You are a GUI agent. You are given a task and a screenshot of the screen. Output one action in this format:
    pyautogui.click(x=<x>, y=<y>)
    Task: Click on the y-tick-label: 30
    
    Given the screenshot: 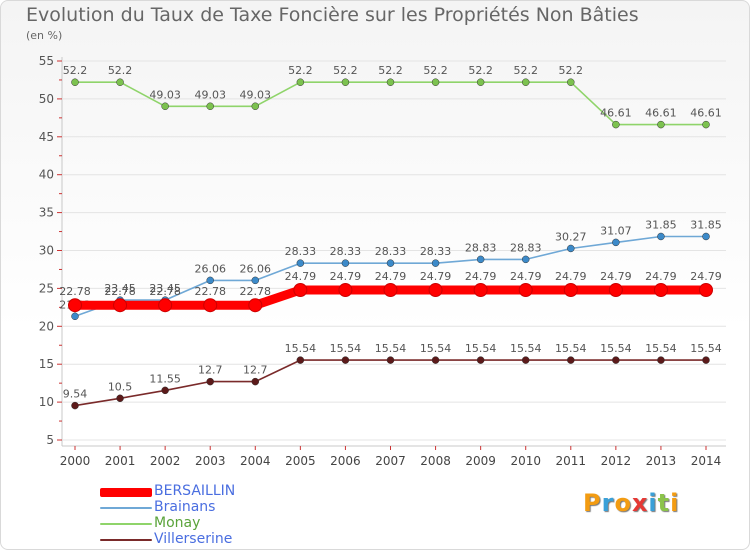 What is the action you would take?
    pyautogui.click(x=46, y=251)
    